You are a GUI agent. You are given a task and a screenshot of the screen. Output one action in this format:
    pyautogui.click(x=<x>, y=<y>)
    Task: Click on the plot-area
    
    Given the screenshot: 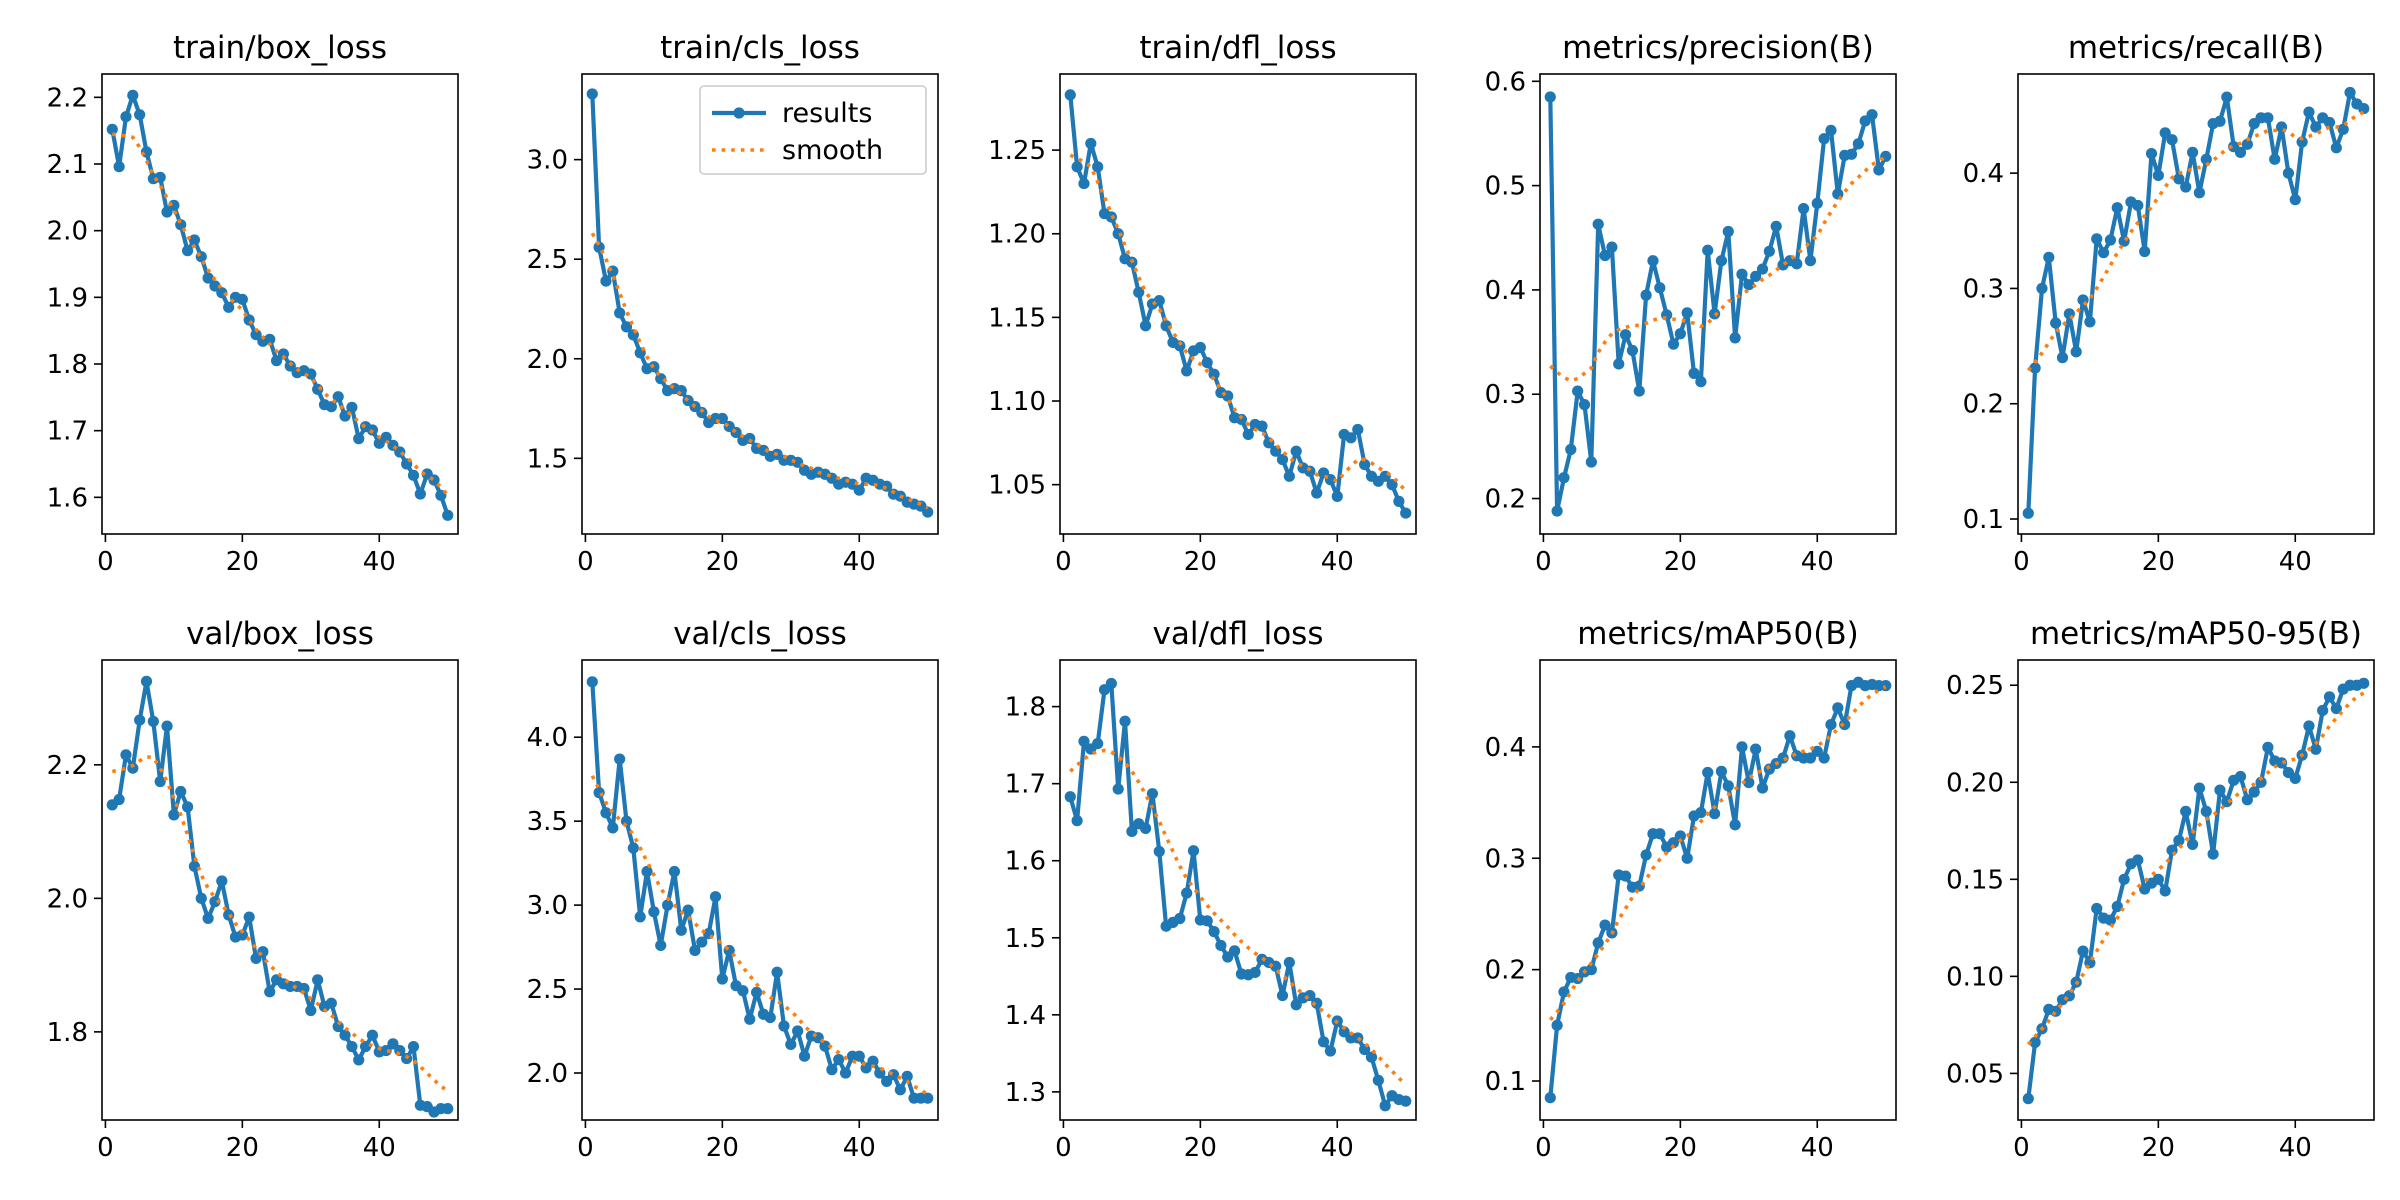 What is the action you would take?
    pyautogui.click(x=1718, y=890)
    